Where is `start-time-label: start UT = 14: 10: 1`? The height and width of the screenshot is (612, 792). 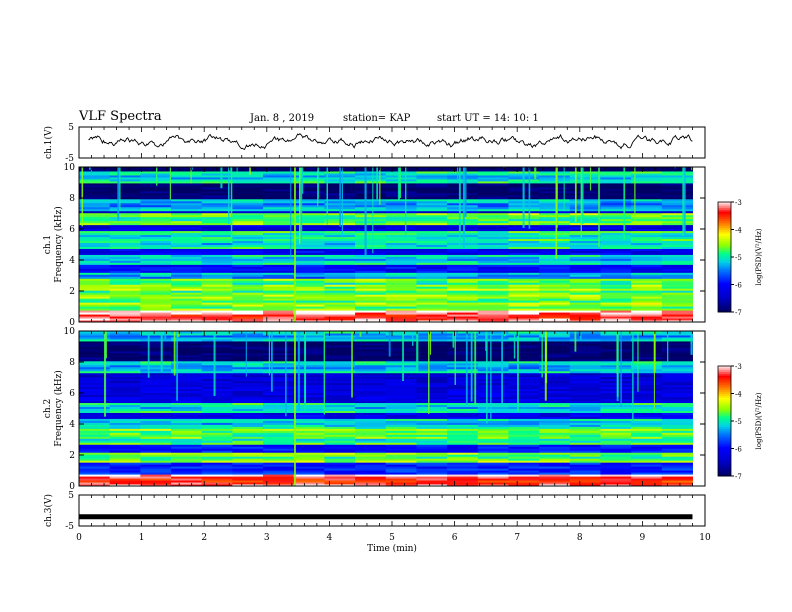 start-time-label: start UT = 14: 10: 1 is located at coordinates (488, 118).